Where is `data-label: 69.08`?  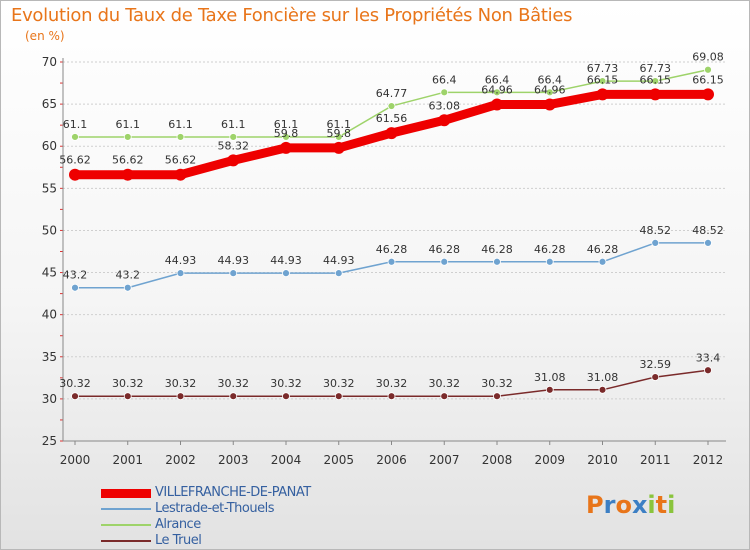
data-label: 69.08 is located at coordinates (708, 57).